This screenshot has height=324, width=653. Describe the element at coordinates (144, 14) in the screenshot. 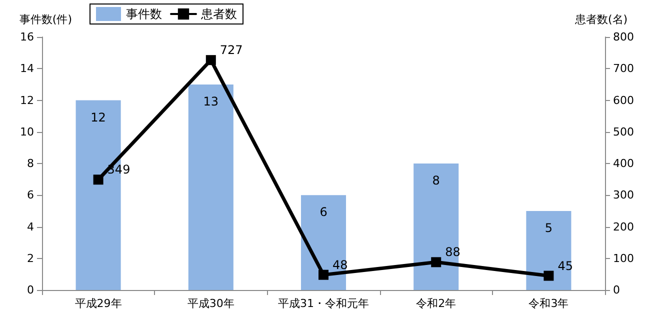

I see `legend-label: 事件数` at that location.